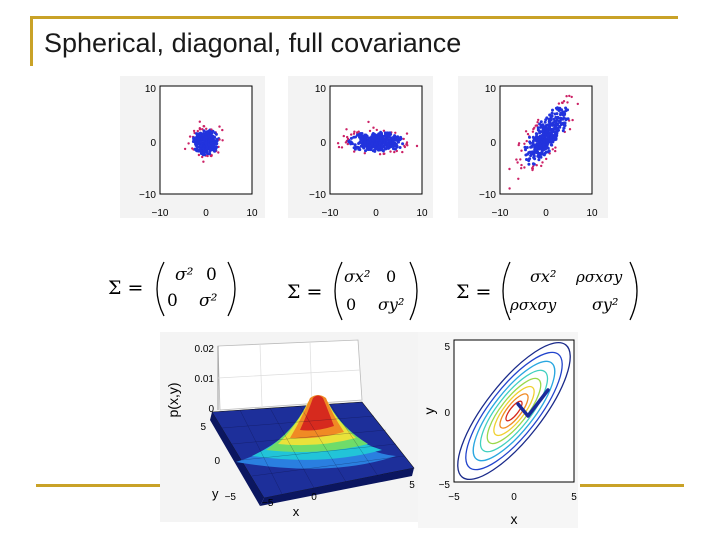 This screenshot has height=540, width=720. Describe the element at coordinates (268, 503) in the screenshot. I see `x-tick-label: −5` at that location.